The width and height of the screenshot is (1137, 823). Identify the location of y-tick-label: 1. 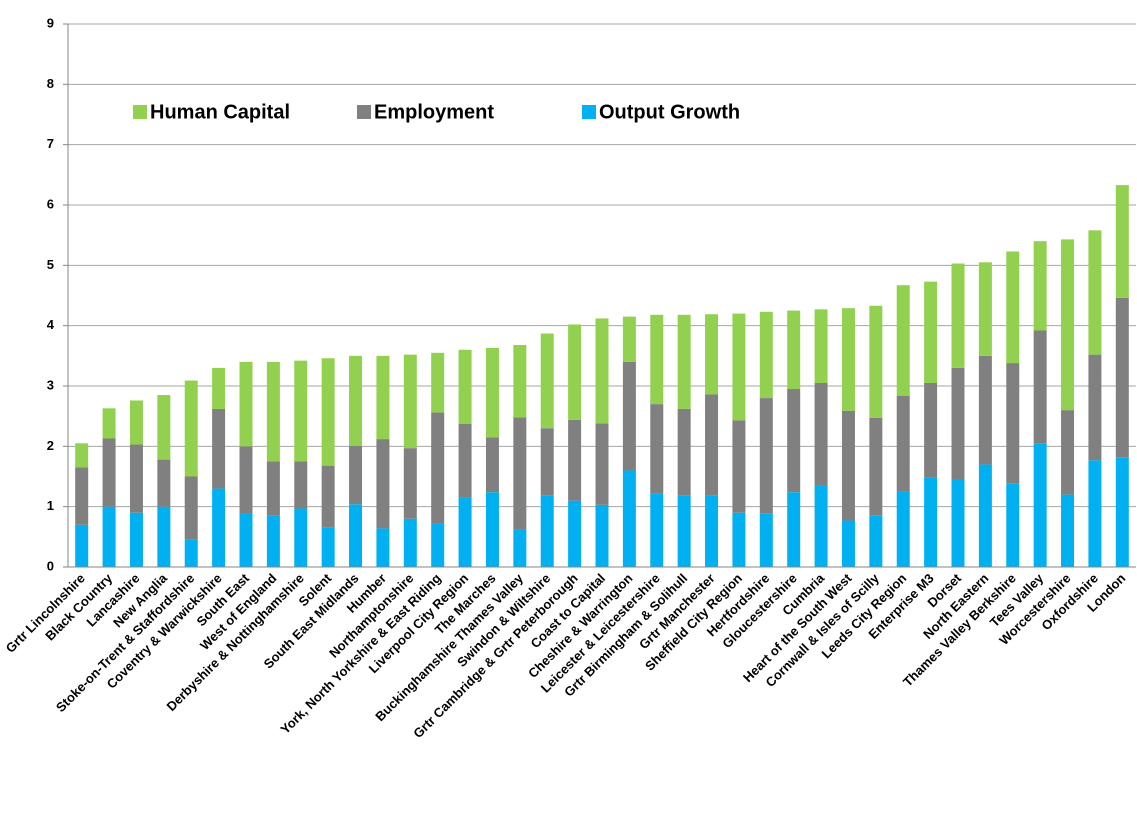
(50, 505).